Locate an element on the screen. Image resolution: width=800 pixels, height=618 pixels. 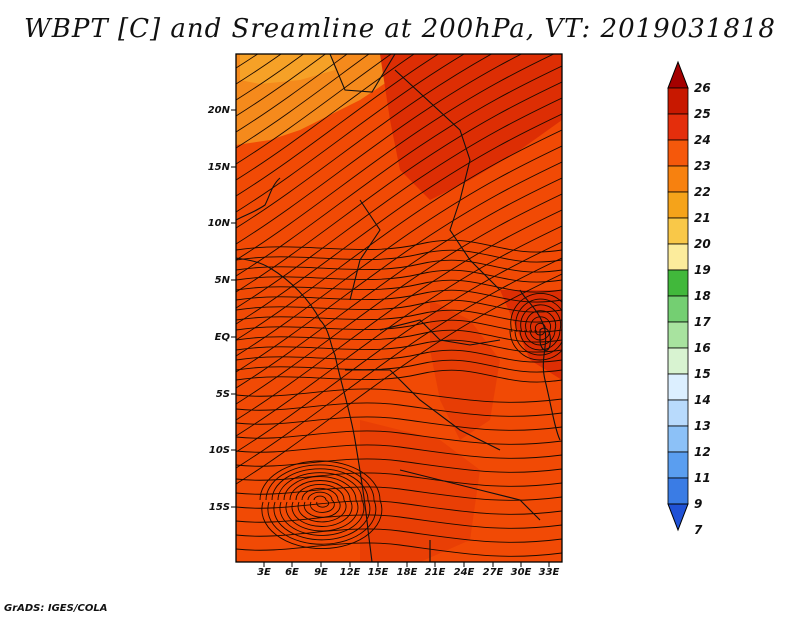
wbpt-warm-south is located at coordinates (420, 491).